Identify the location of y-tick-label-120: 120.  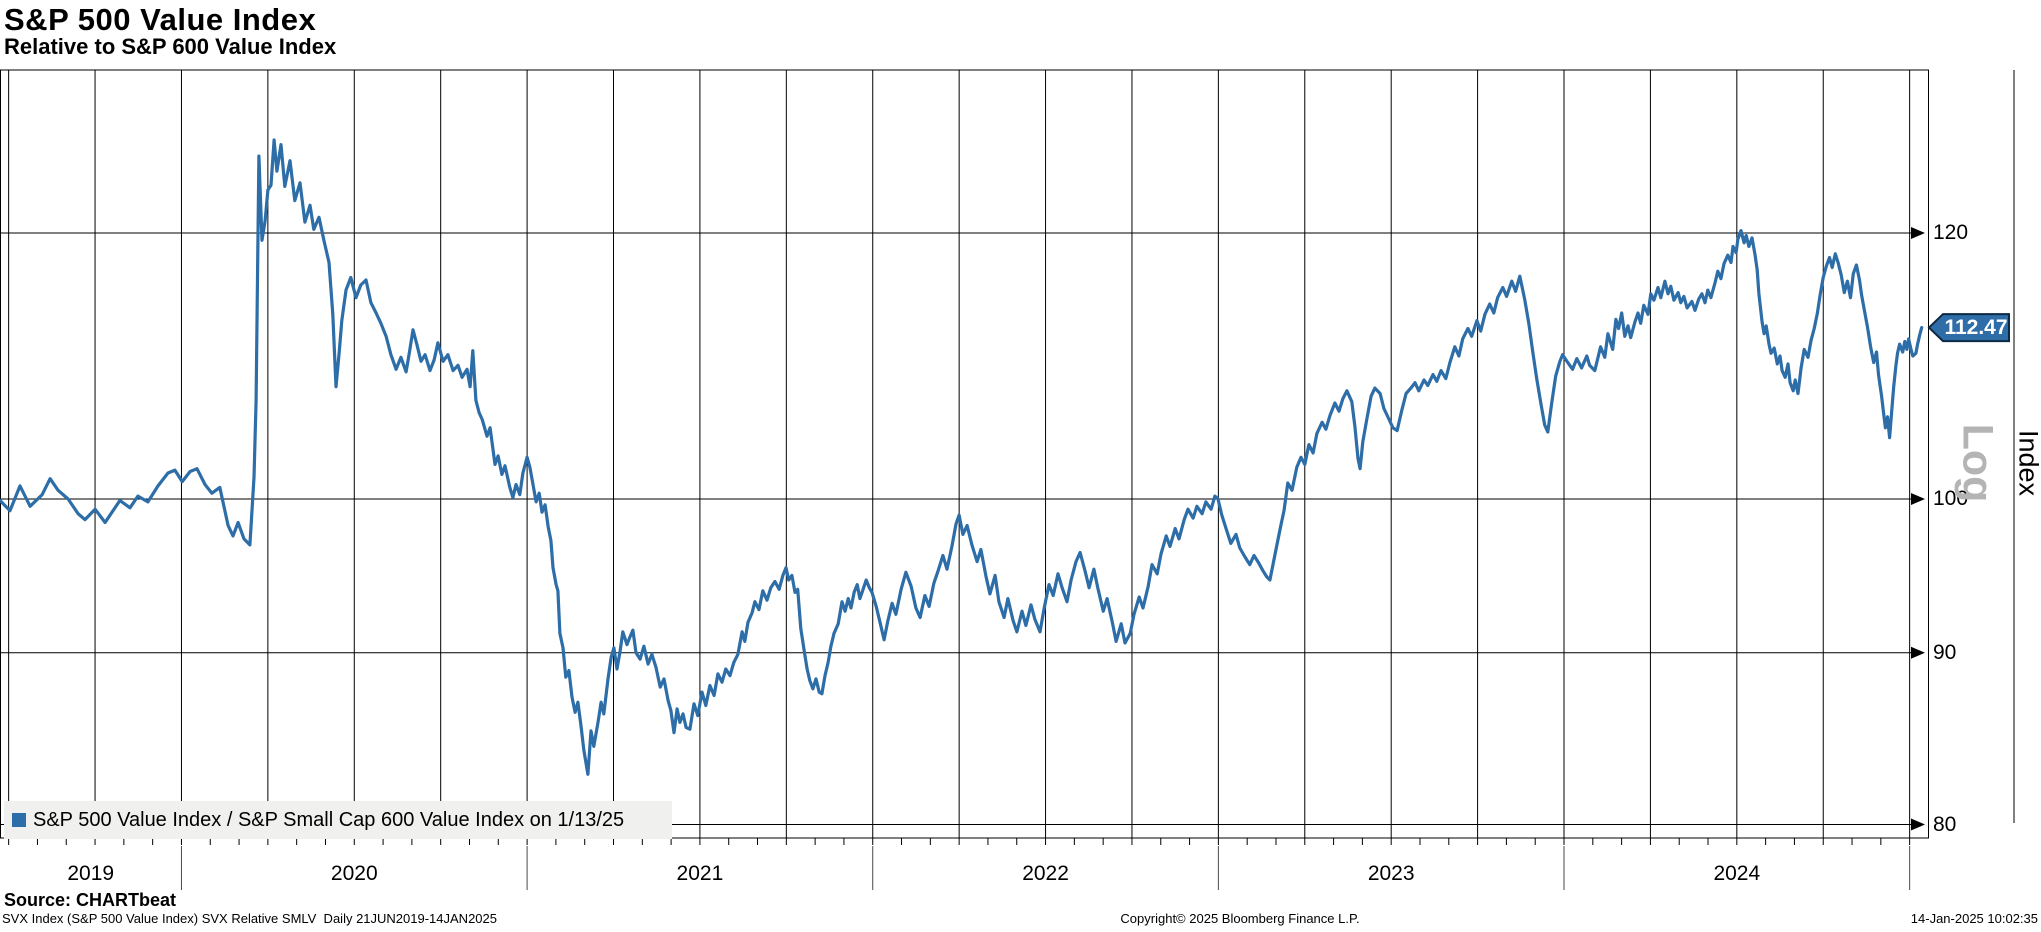
(1951, 233).